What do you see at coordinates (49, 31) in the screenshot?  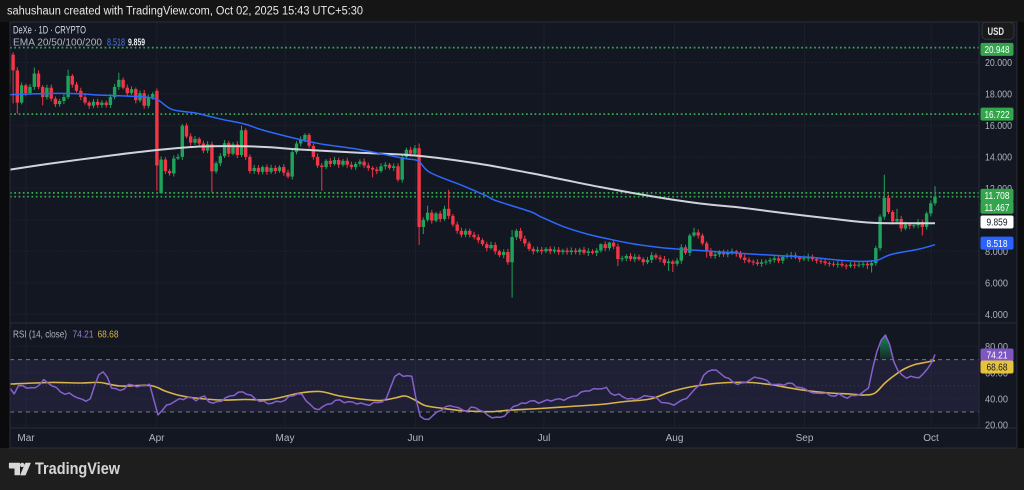 I see `svg-text: DeXe · 1D · CRYPTO` at bounding box center [49, 31].